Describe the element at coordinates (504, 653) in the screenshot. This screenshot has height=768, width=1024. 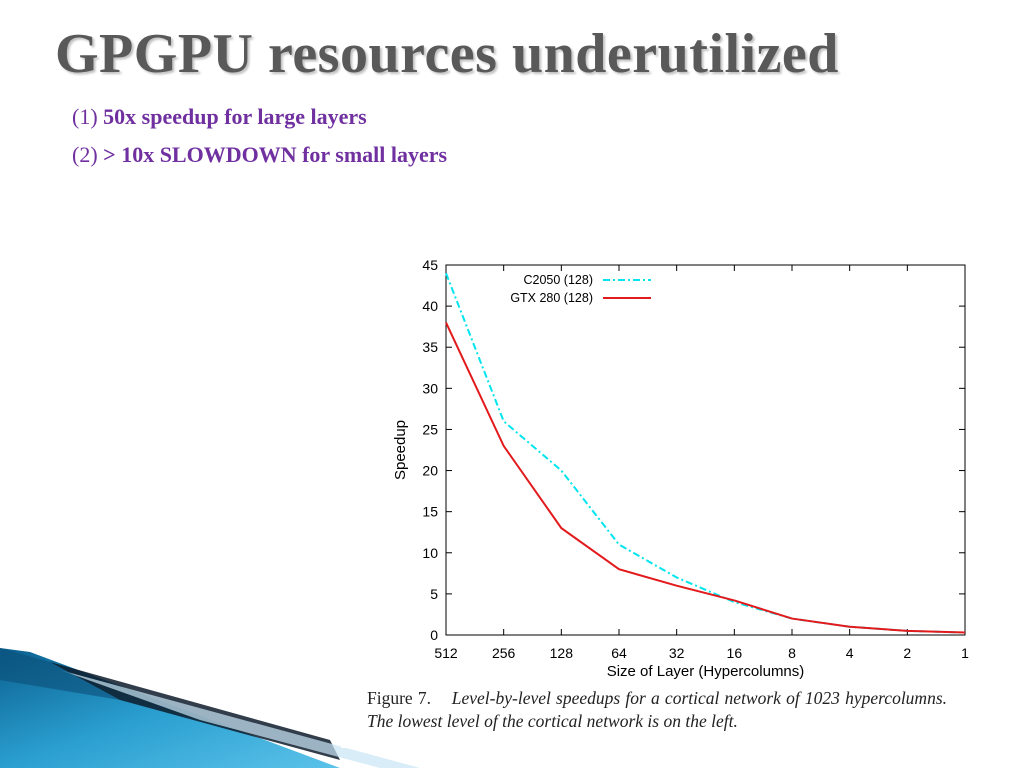
I see `x-tick-label: 256` at that location.